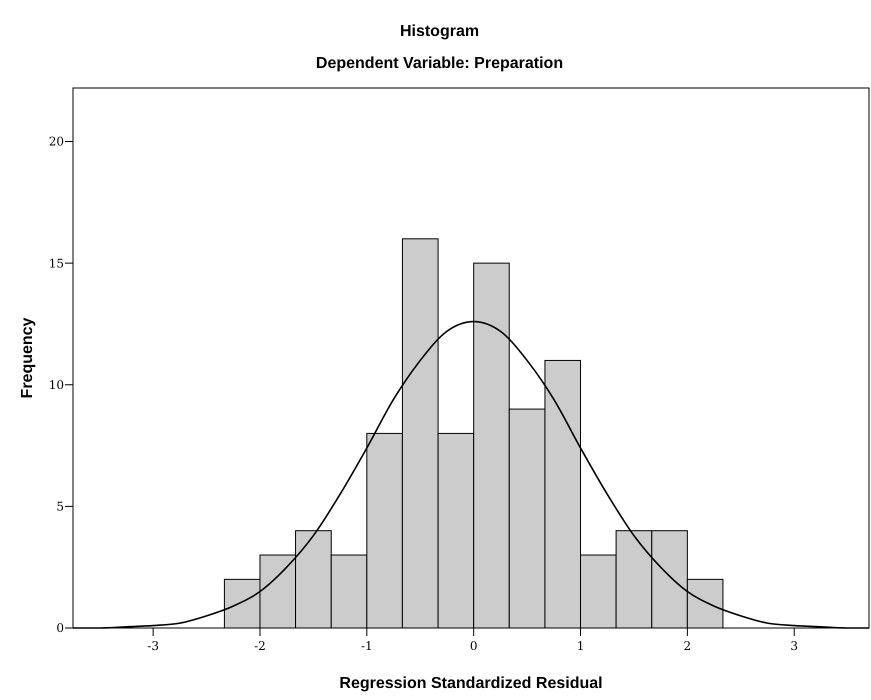  Describe the element at coordinates (440, 31) in the screenshot. I see `chart-title: Histogram` at that location.